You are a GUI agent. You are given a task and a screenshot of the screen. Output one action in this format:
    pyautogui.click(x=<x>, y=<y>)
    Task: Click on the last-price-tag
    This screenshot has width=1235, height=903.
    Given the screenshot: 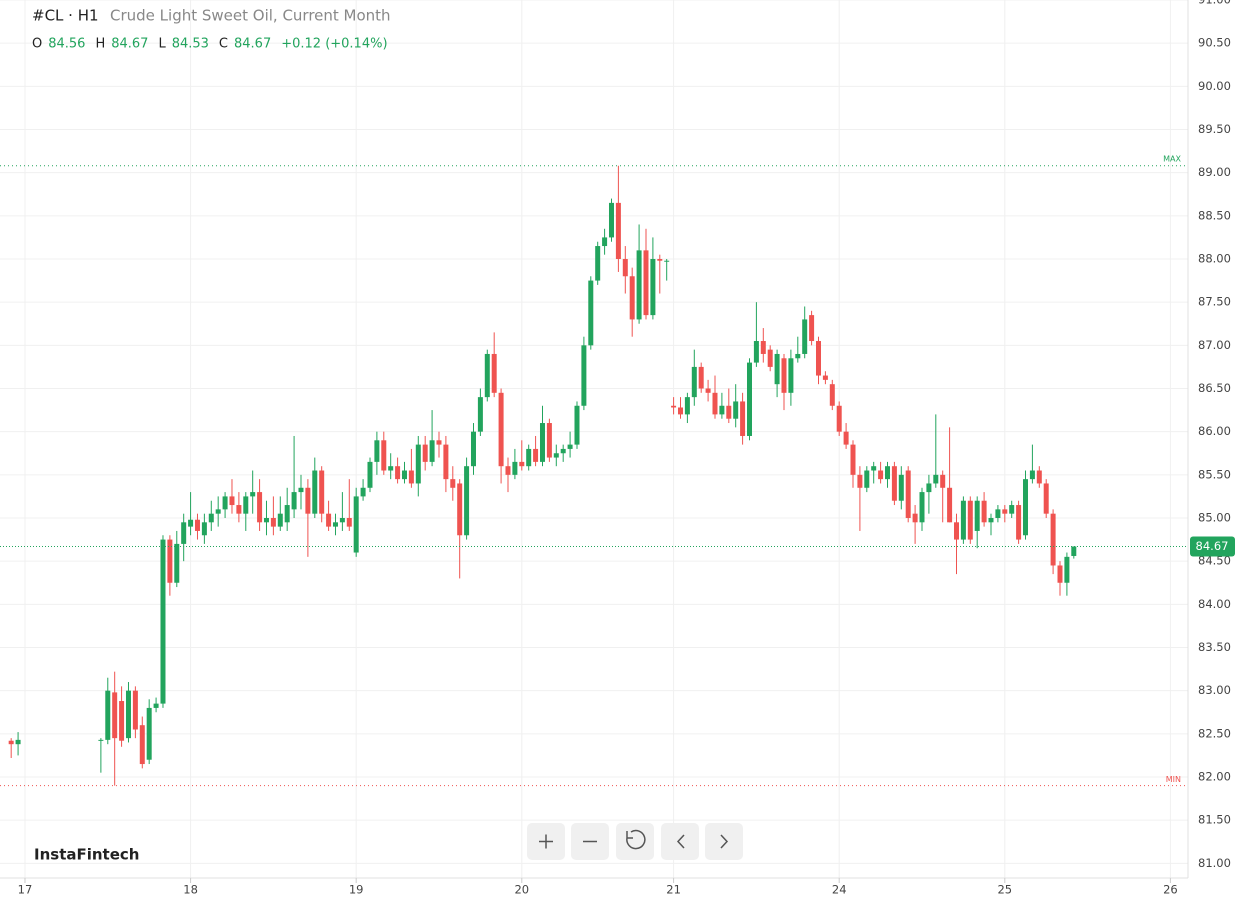 What is the action you would take?
    pyautogui.click(x=1212, y=546)
    